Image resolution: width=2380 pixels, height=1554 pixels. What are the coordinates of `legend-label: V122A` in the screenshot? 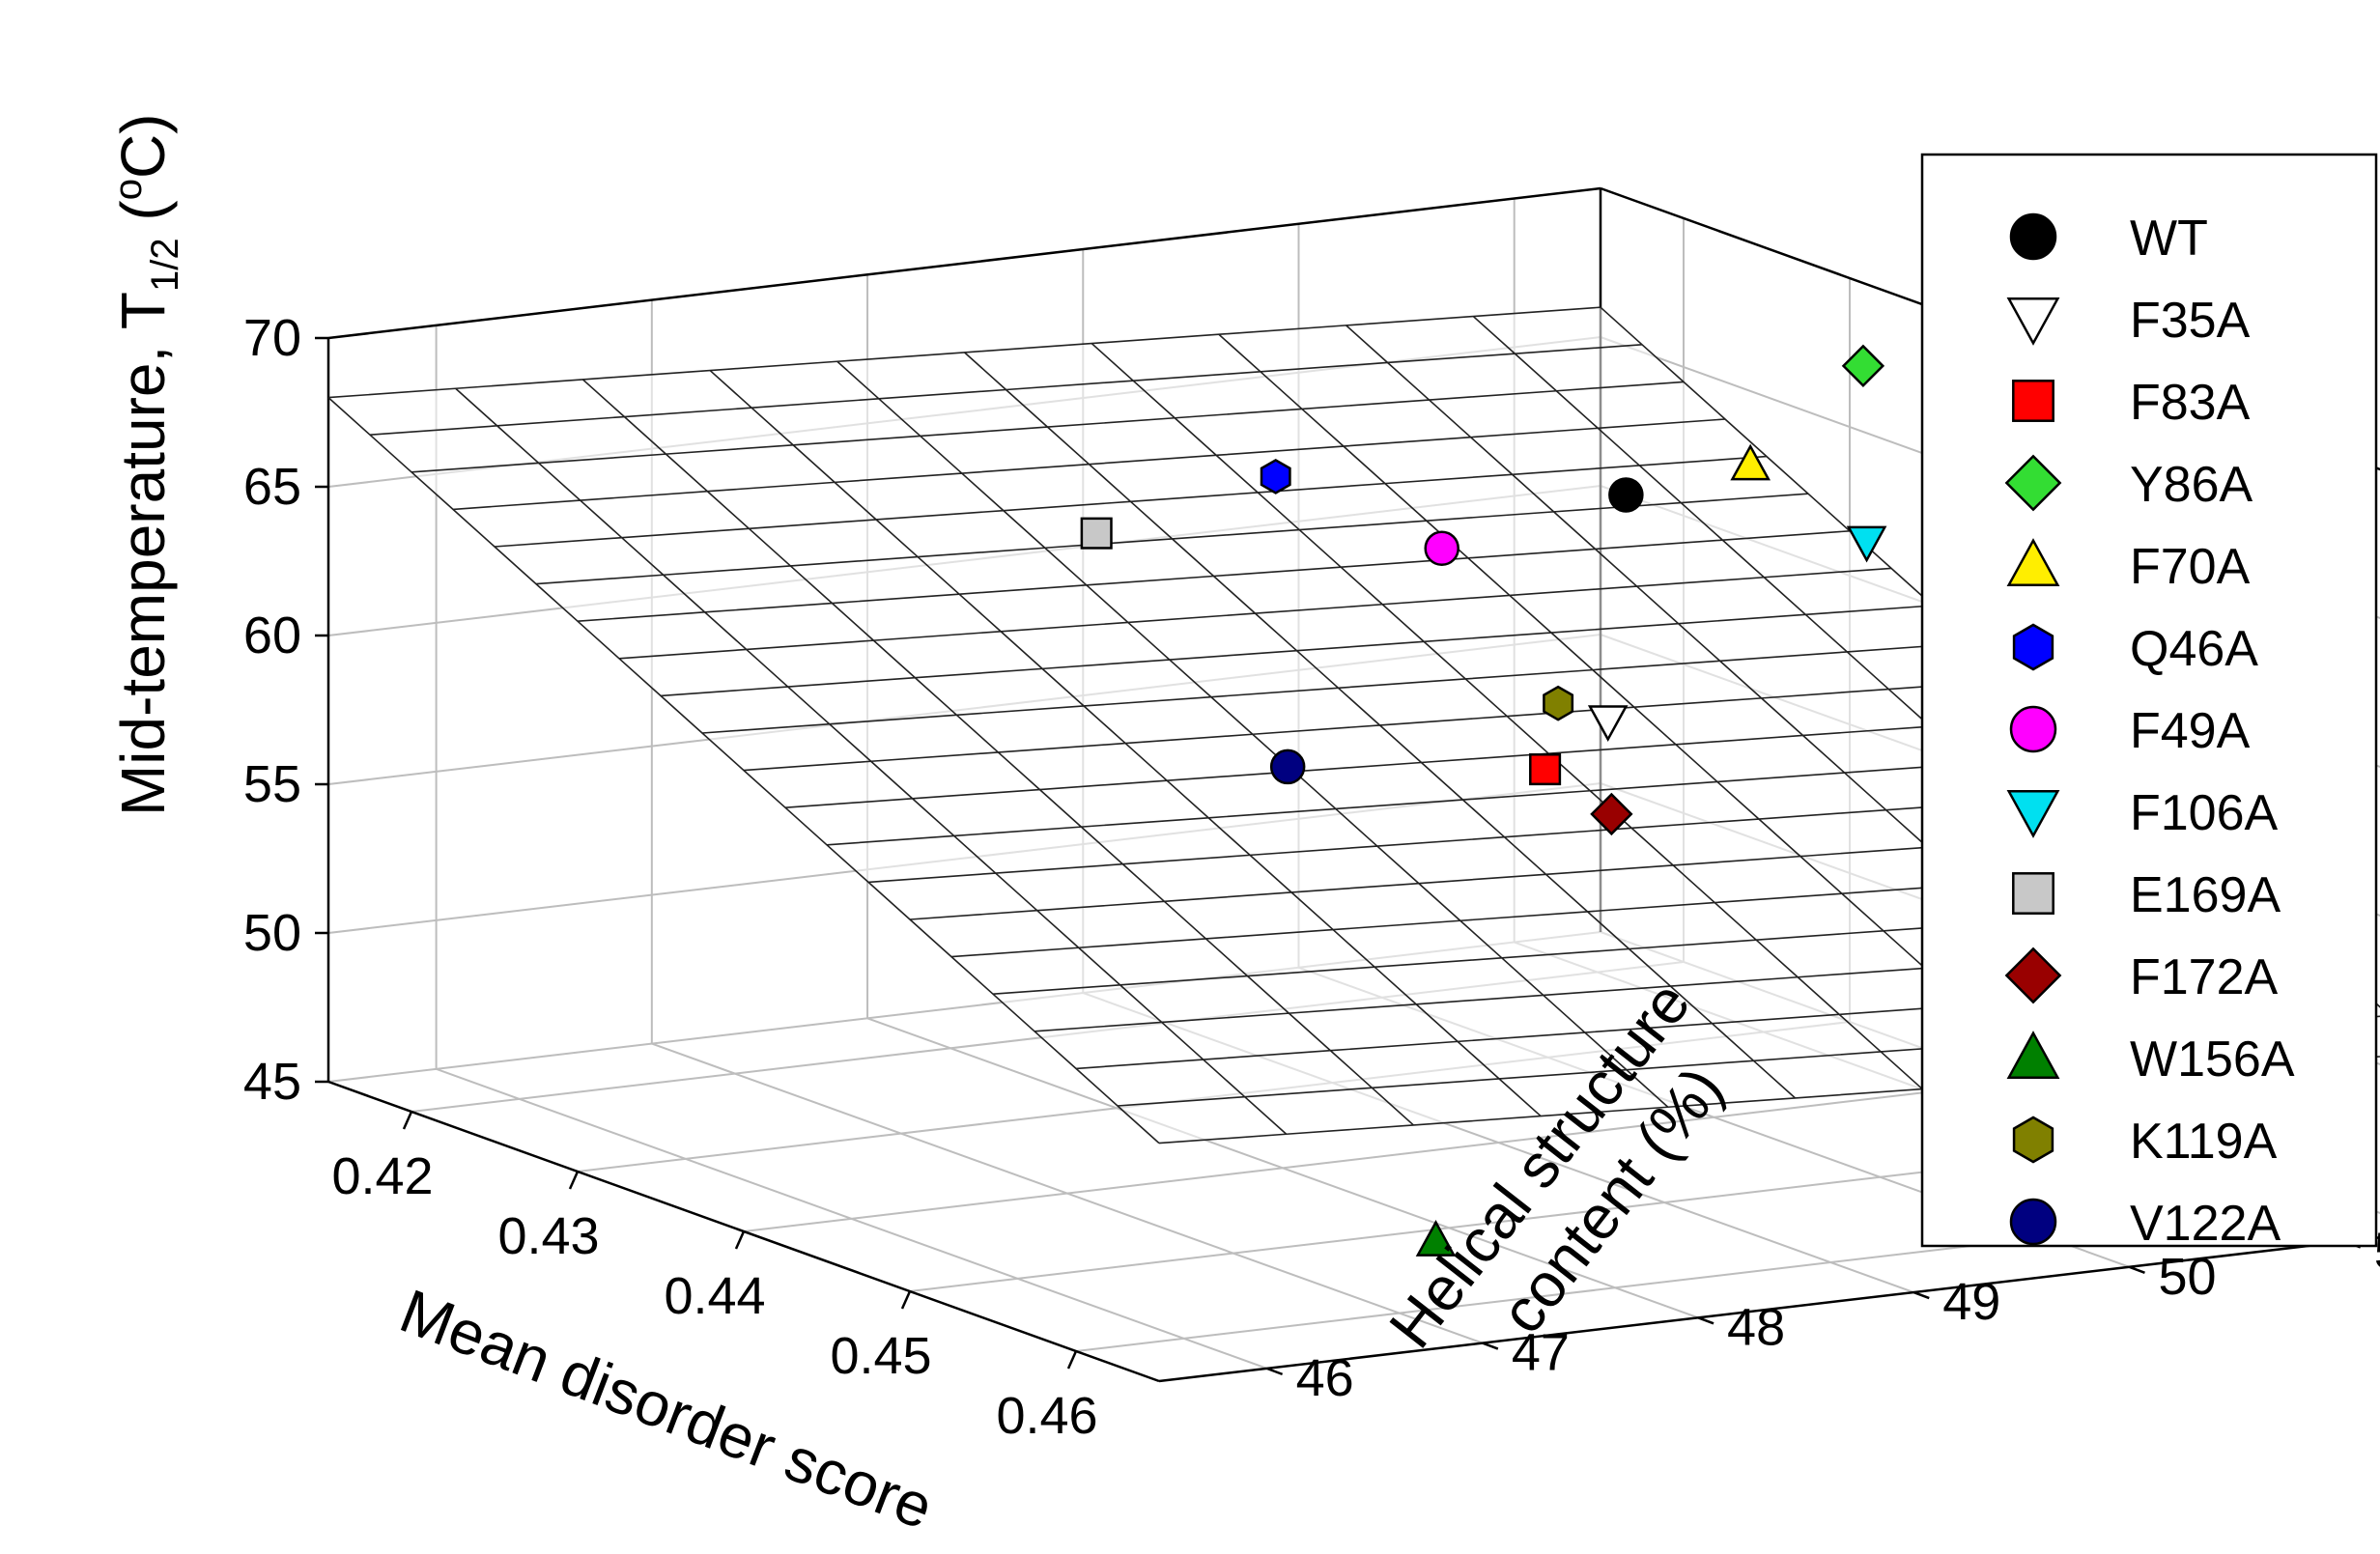 It's located at (2205, 1224).